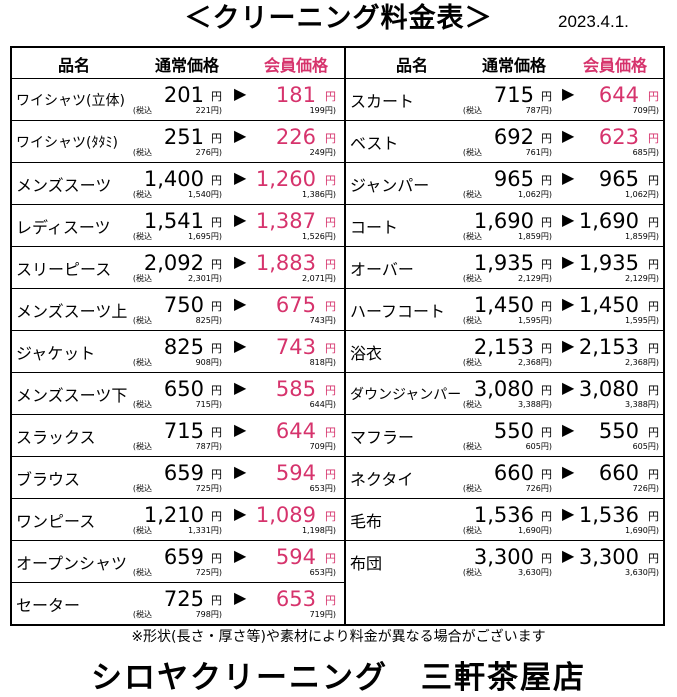 This screenshot has height=697, width=677. I want to click on member-tax-value: 1,690, so click(636, 530).